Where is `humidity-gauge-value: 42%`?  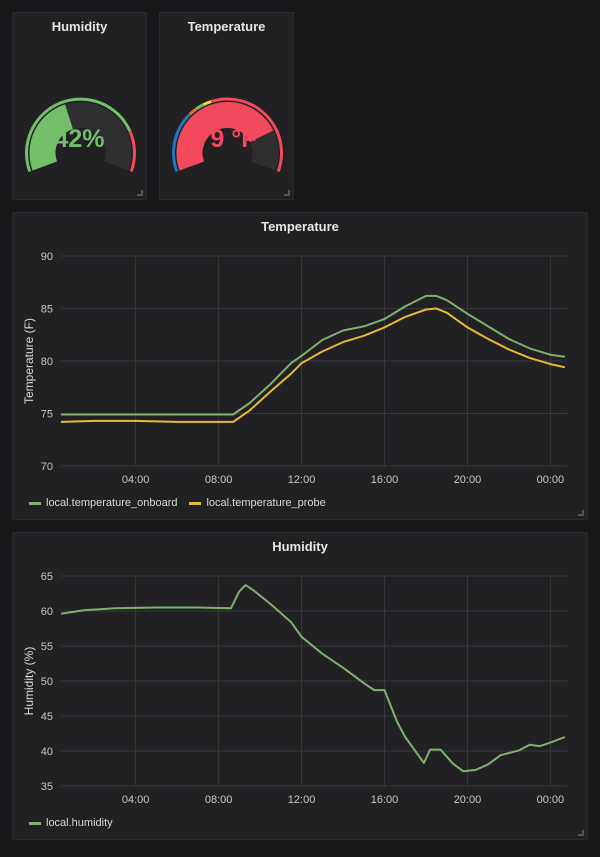 humidity-gauge-value: 42% is located at coordinates (79, 139).